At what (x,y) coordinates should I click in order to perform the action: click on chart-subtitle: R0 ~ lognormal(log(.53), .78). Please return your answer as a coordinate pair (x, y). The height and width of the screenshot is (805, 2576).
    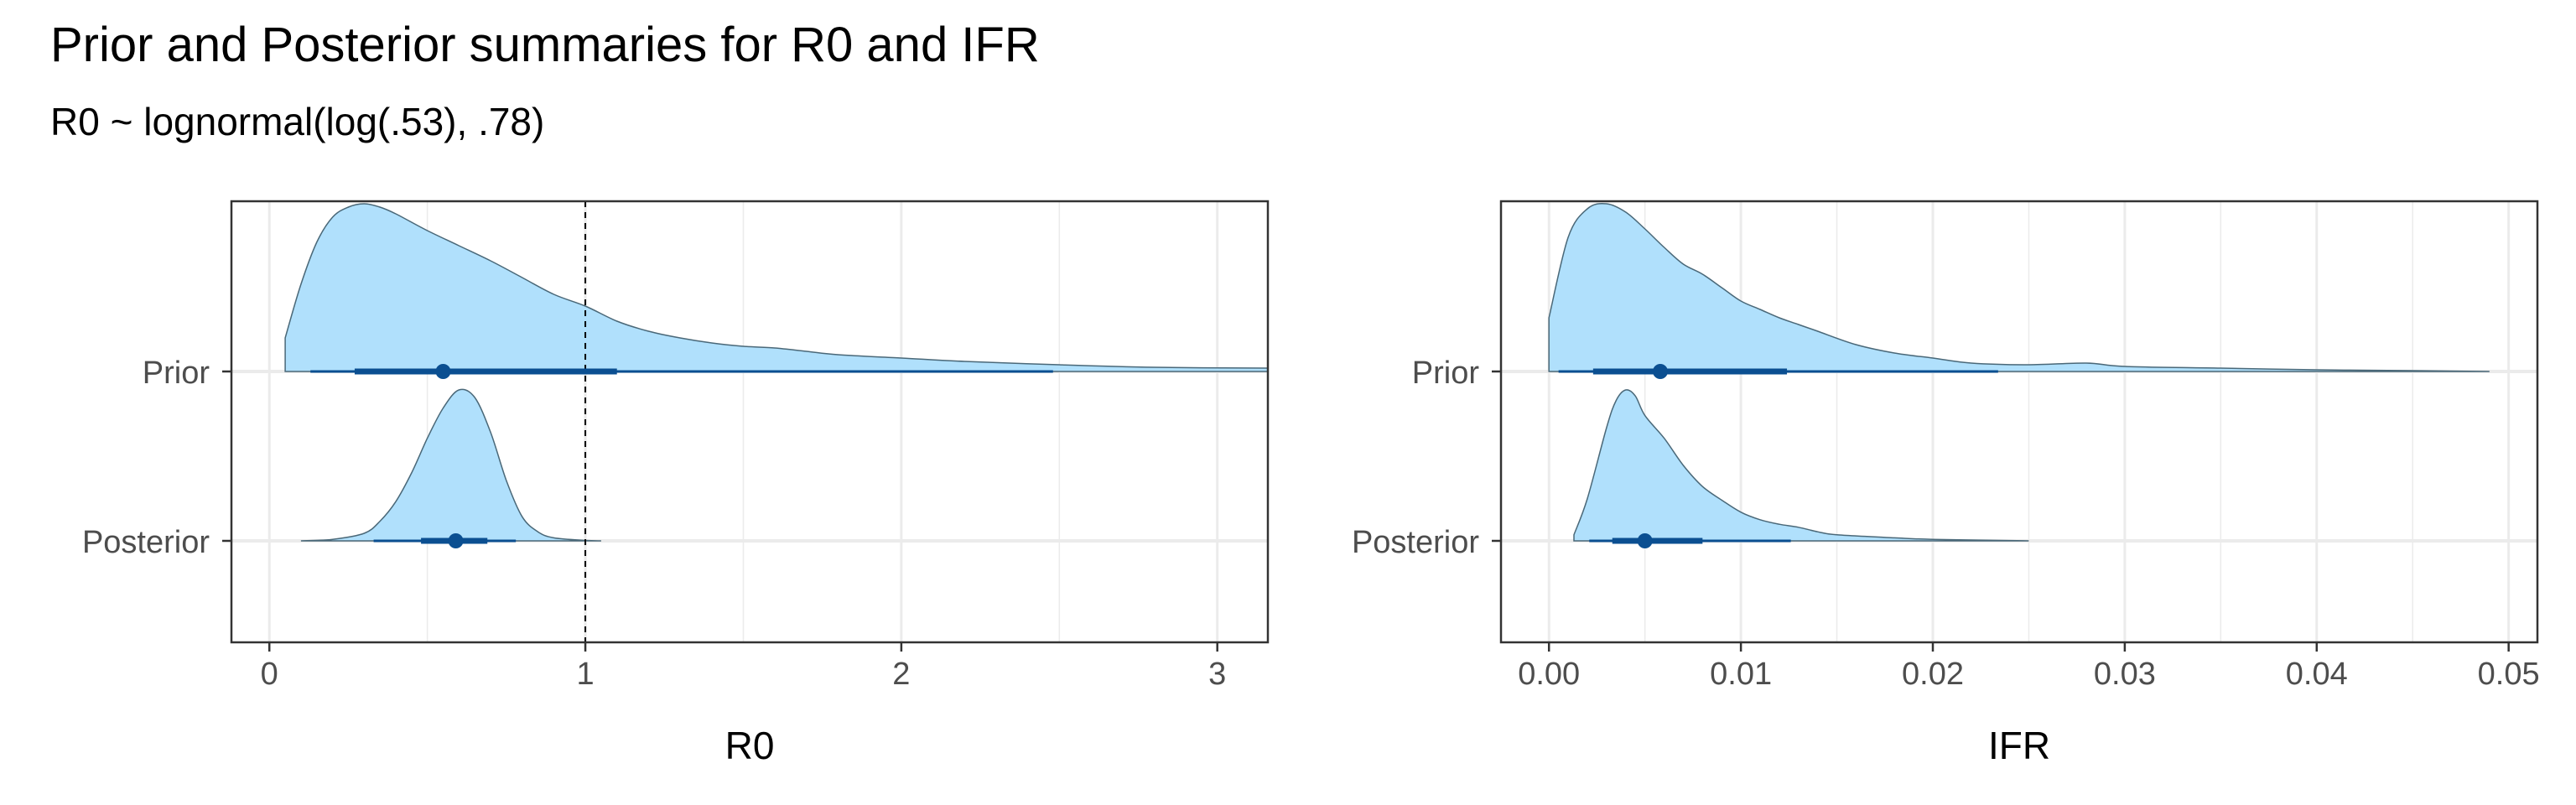
    Looking at the image, I should click on (297, 121).